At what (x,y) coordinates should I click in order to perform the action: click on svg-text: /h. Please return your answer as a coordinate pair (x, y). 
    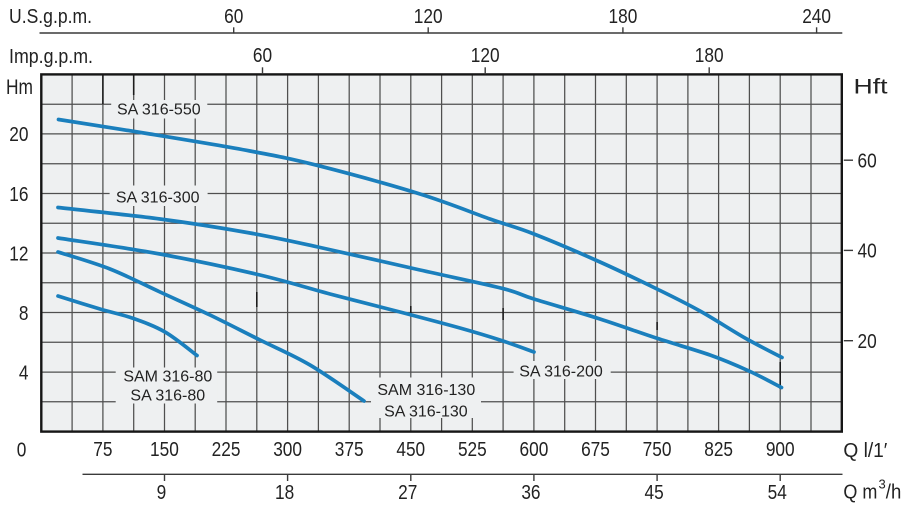
    Looking at the image, I should click on (894, 493).